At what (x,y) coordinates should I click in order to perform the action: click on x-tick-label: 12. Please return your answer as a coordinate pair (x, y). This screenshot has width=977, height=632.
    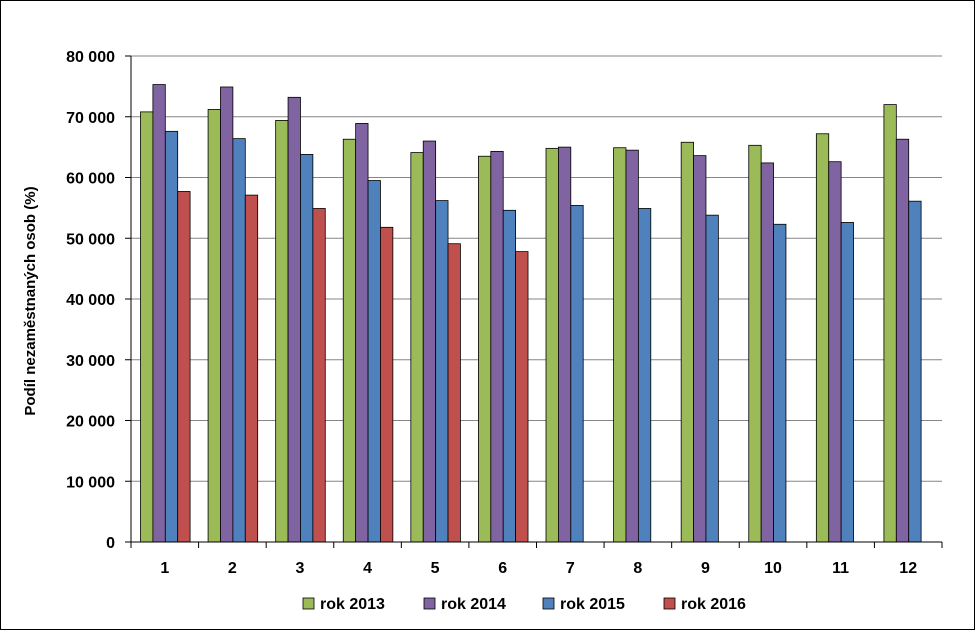
    Looking at the image, I should click on (908, 568).